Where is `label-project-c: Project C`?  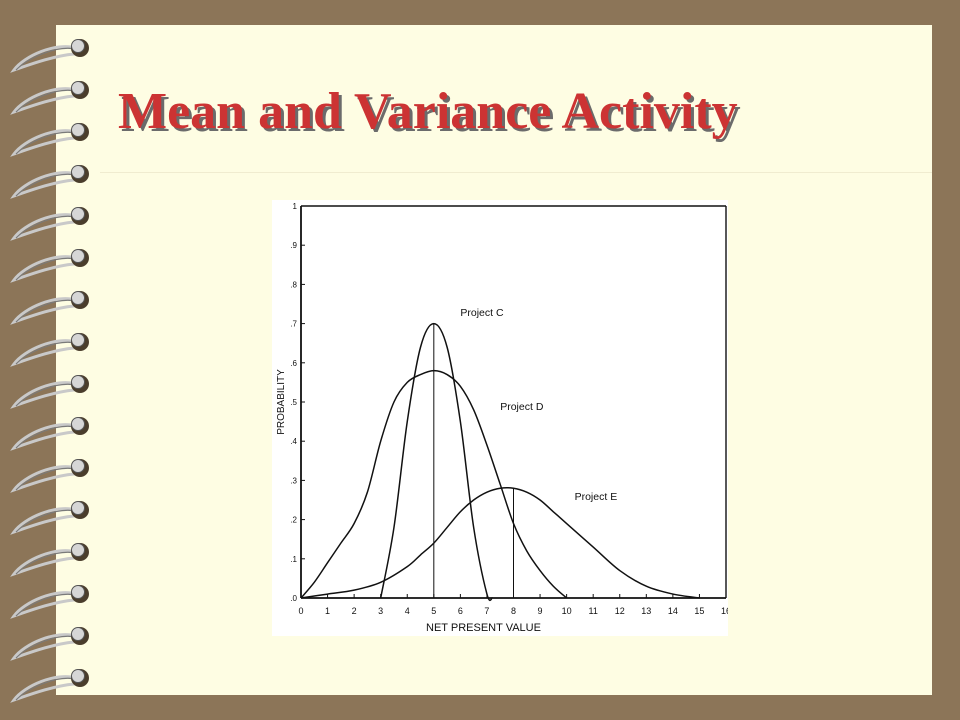
label-project-c: Project C is located at coordinates (482, 313).